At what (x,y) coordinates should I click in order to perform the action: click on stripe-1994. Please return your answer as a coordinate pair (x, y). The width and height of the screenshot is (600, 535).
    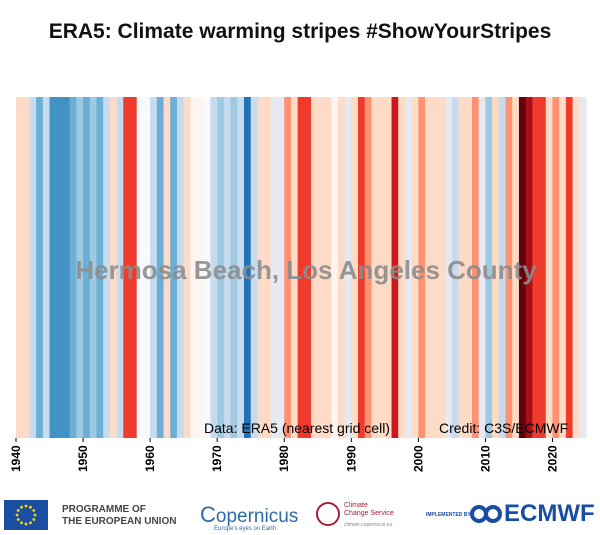
    Looking at the image, I should click on (382, 267).